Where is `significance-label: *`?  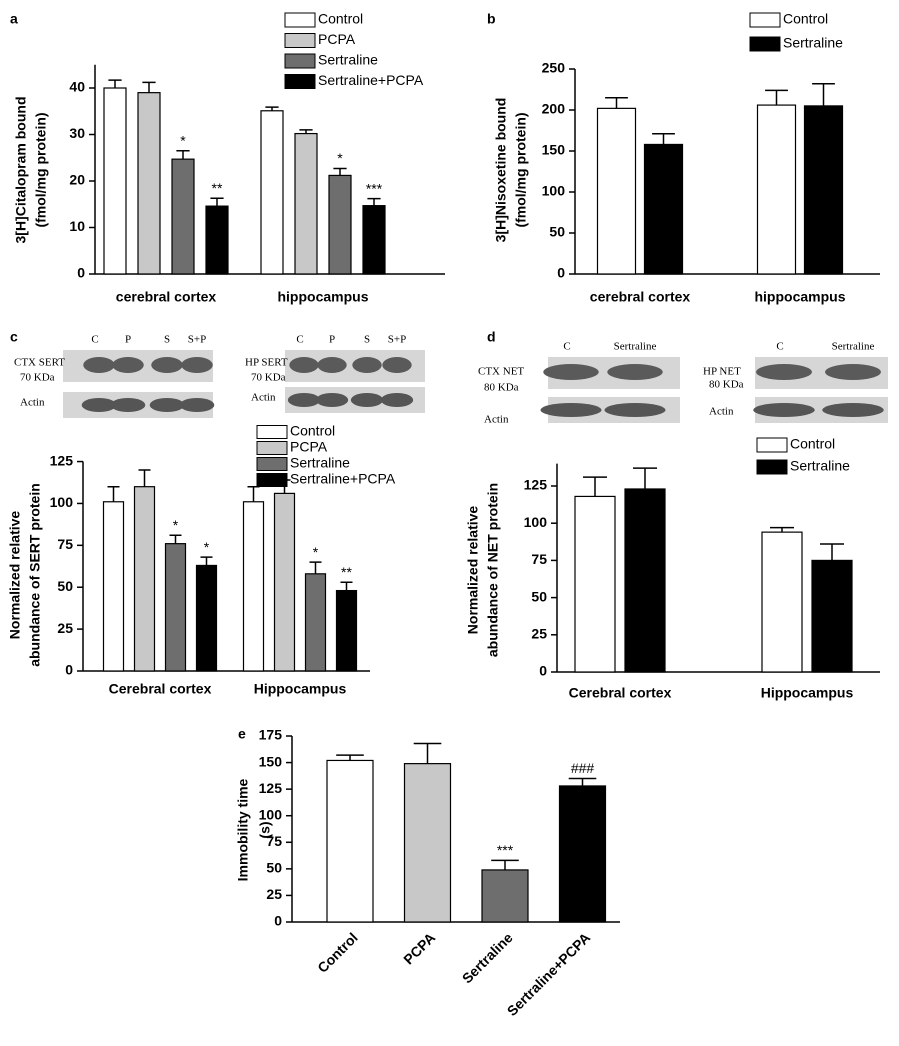 significance-label: * is located at coordinates (316, 552).